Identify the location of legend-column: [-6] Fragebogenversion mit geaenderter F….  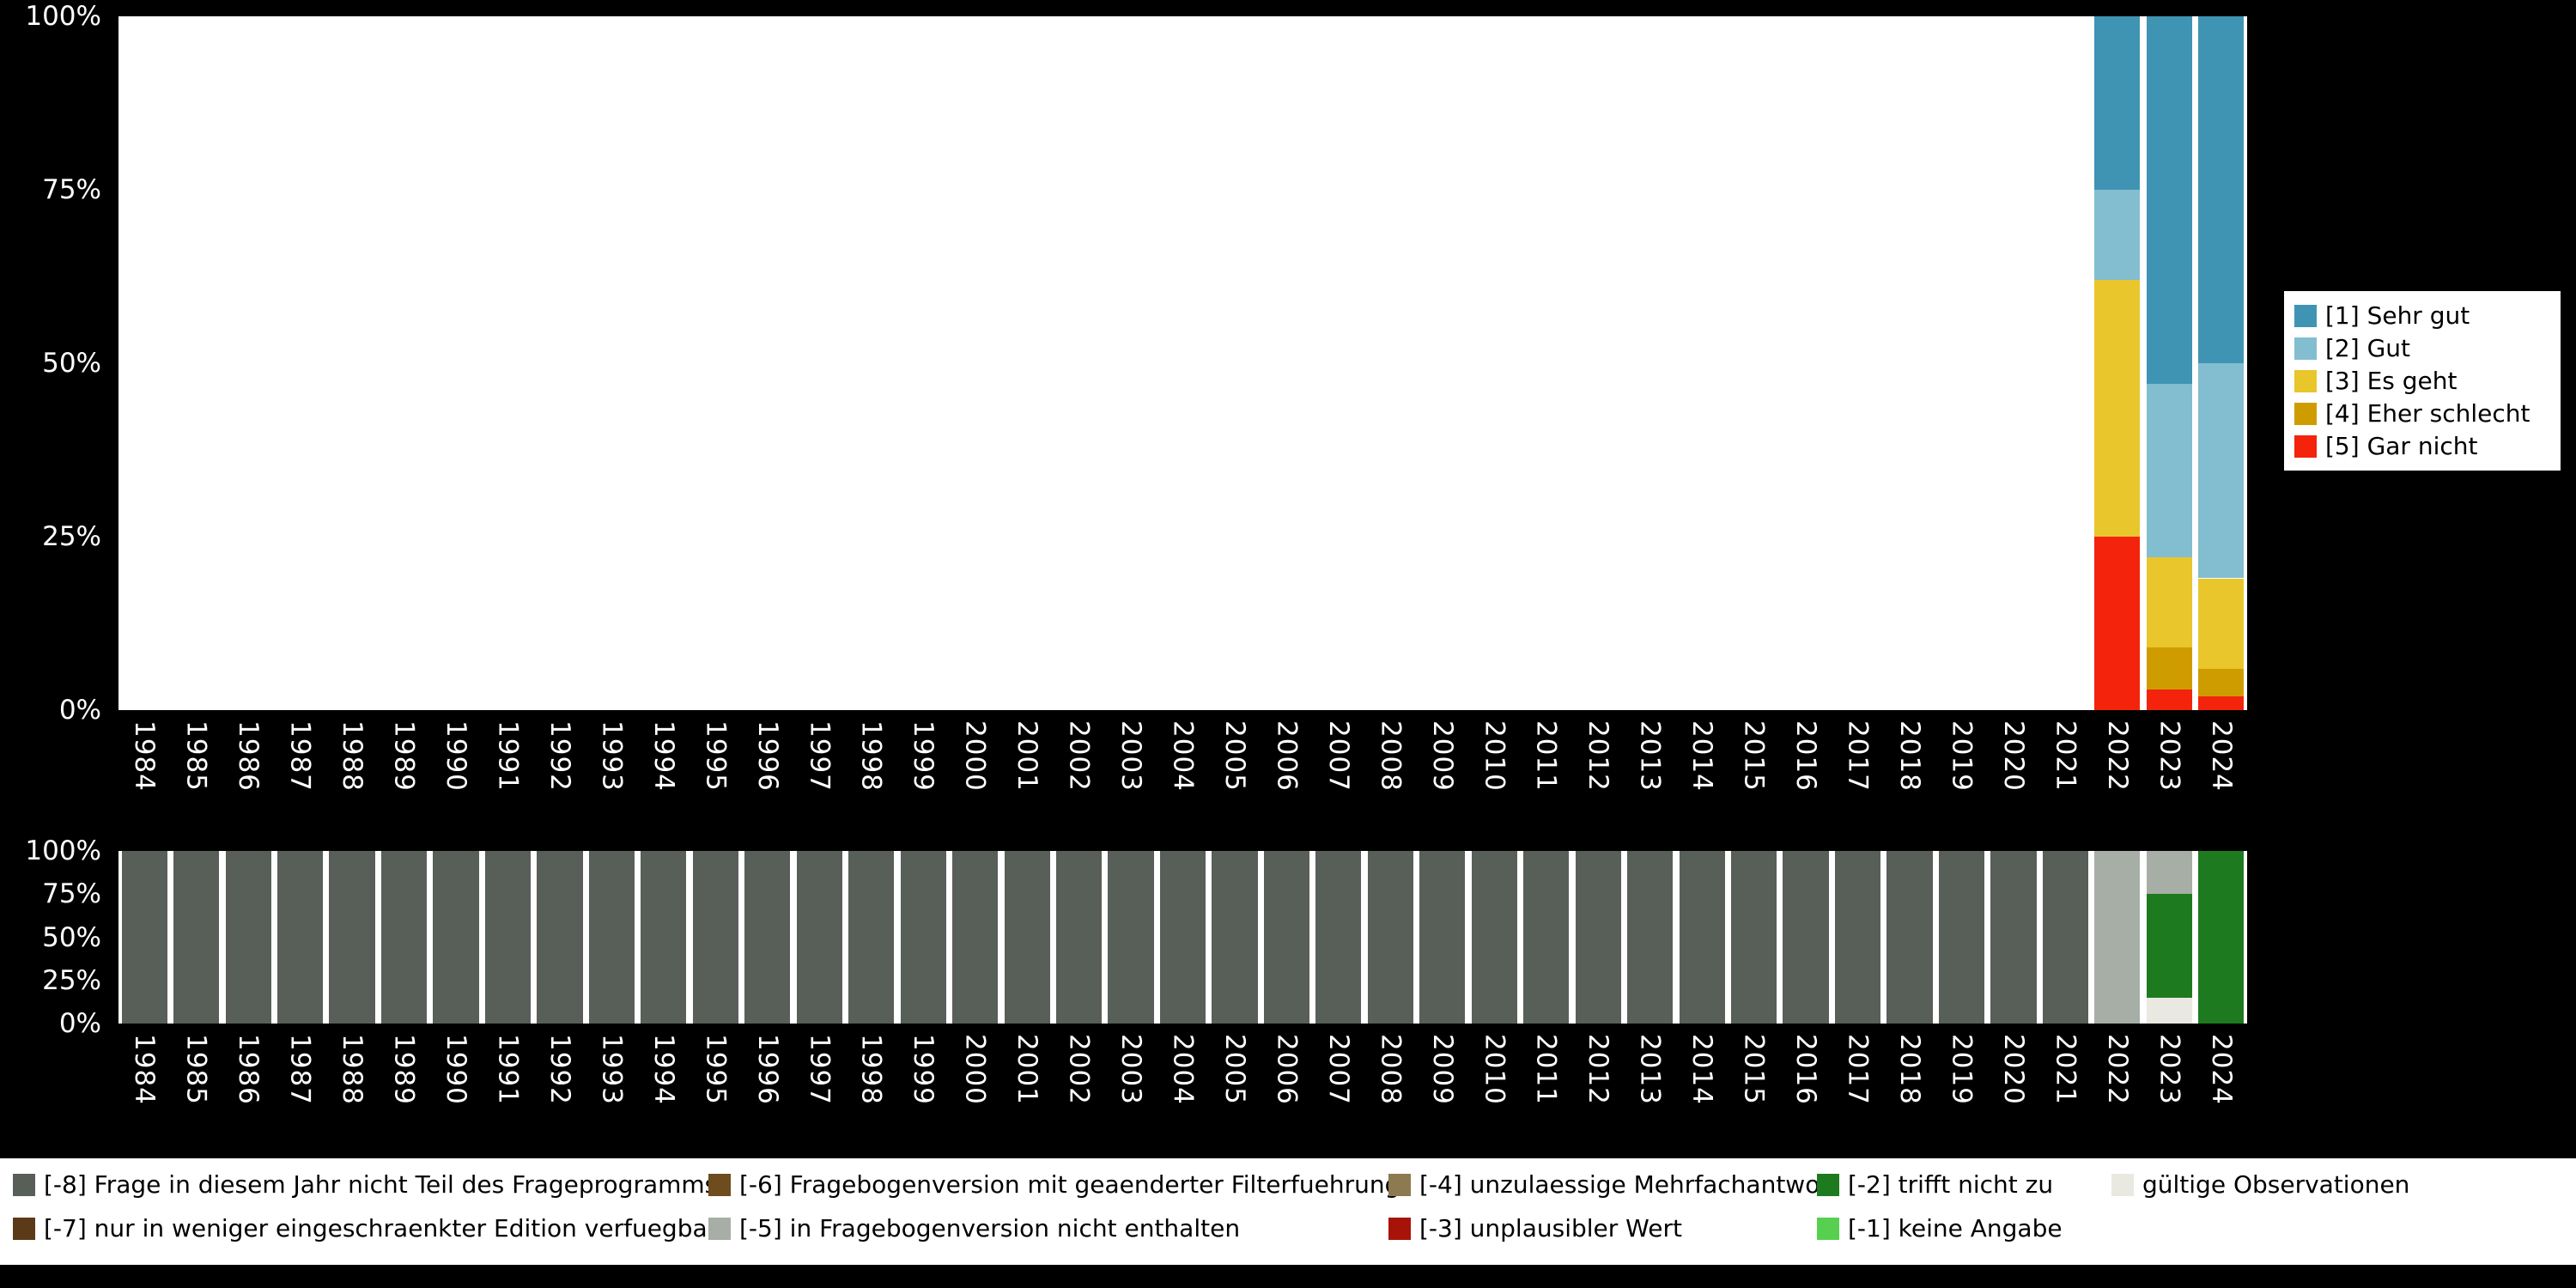
(1054, 1206).